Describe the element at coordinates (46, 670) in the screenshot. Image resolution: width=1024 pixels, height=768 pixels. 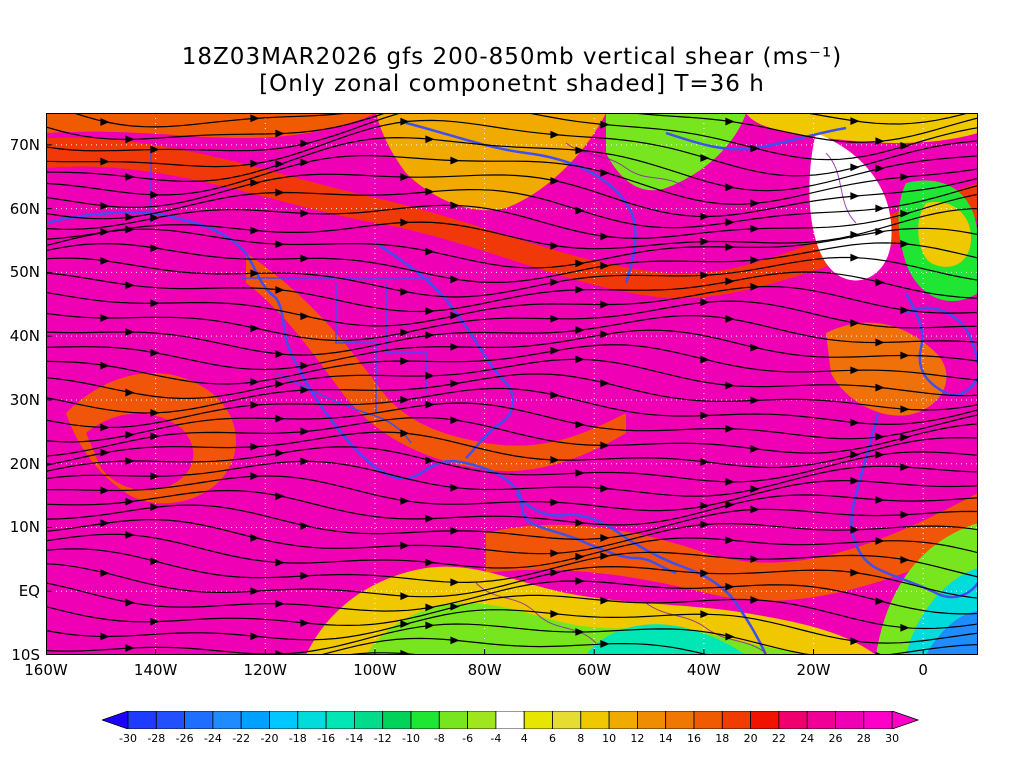
I see `lon-label: 160W` at that location.